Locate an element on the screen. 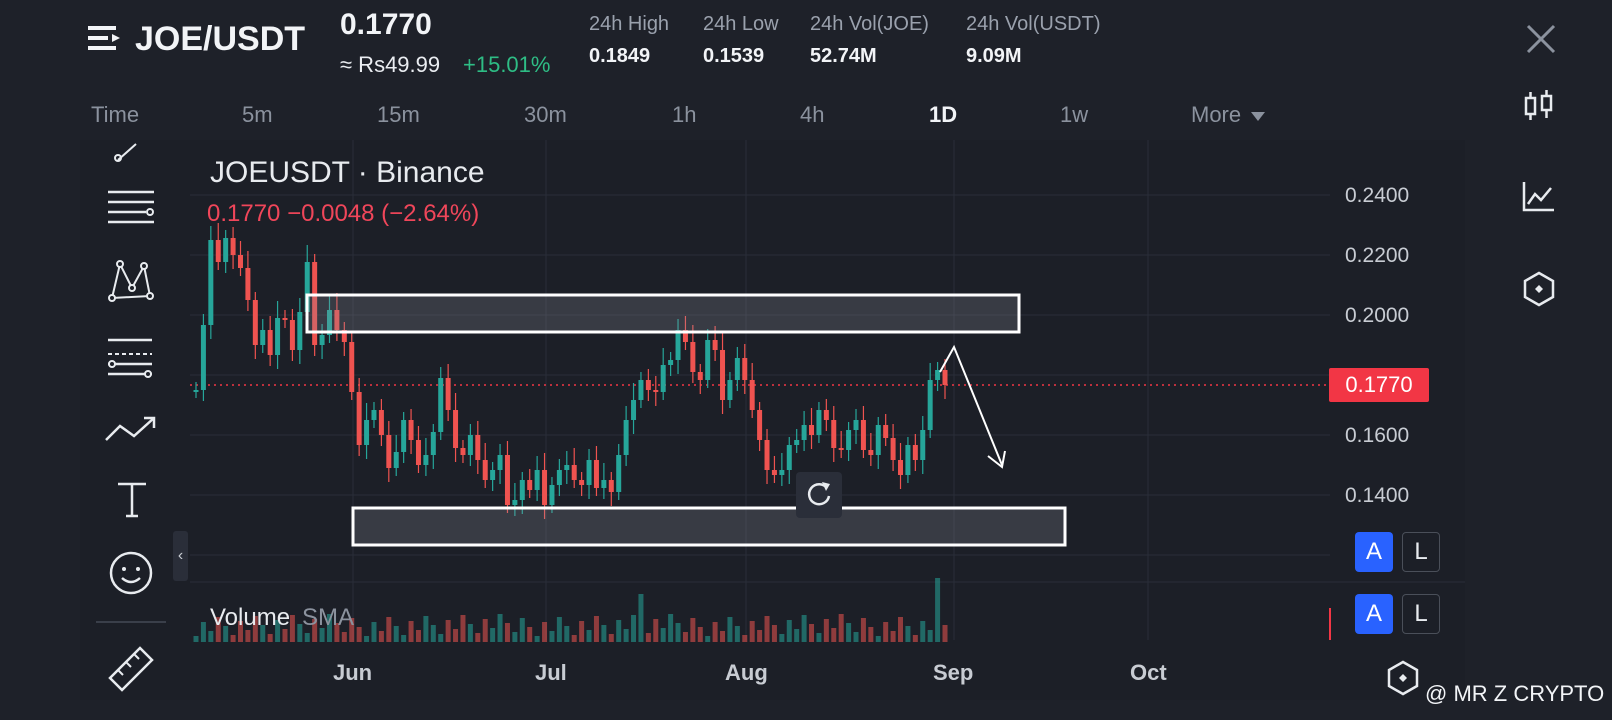 The image size is (1612, 720). volume-bars is located at coordinates (570, 610).